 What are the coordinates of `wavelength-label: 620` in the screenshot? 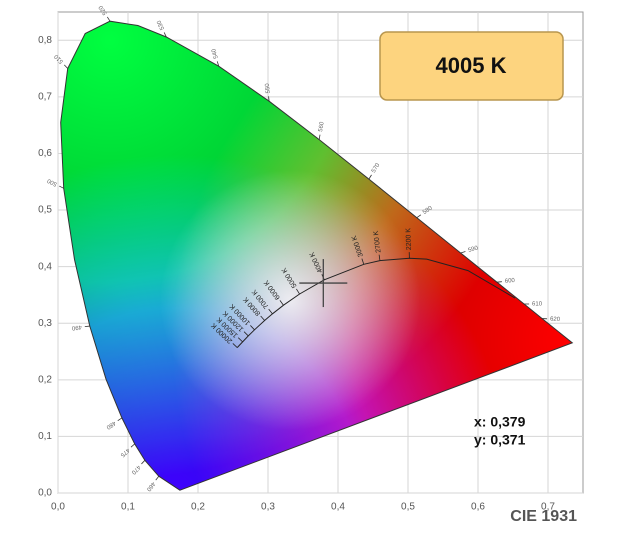 It's located at (555, 320).